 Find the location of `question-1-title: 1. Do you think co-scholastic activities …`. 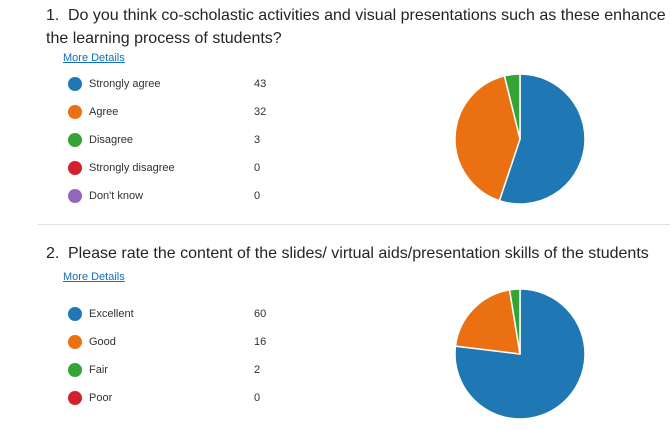

question-1-title: 1. Do you think co-scholastic activities … is located at coordinates (356, 27).